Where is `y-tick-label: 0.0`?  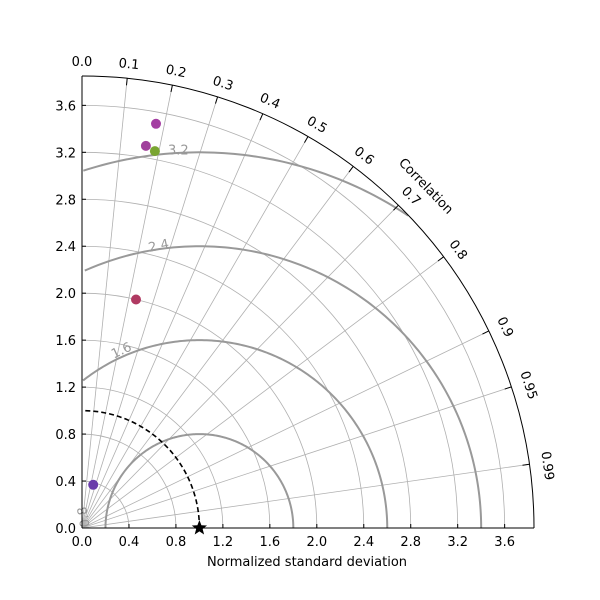 y-tick-label: 0.0 is located at coordinates (65, 529).